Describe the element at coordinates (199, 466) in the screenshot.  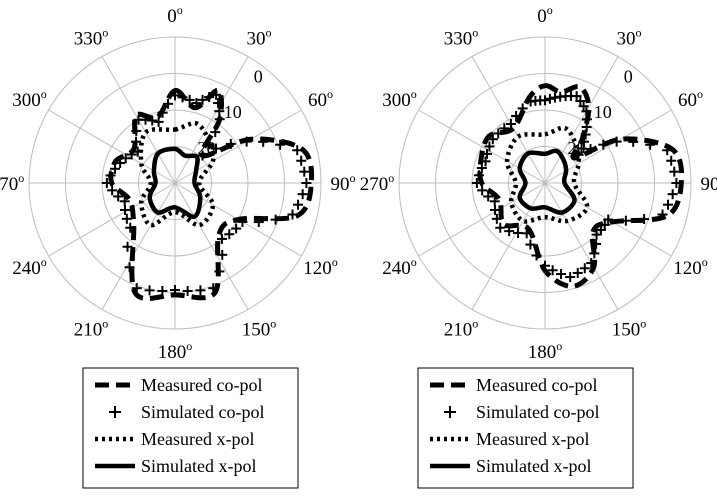
I see `legend-entry: Simulated x-pol` at that location.